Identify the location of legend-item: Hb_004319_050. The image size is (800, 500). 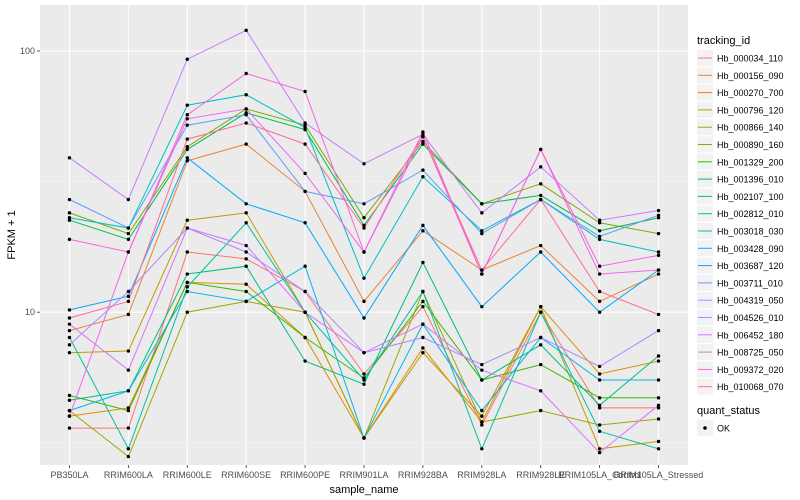
(740, 300).